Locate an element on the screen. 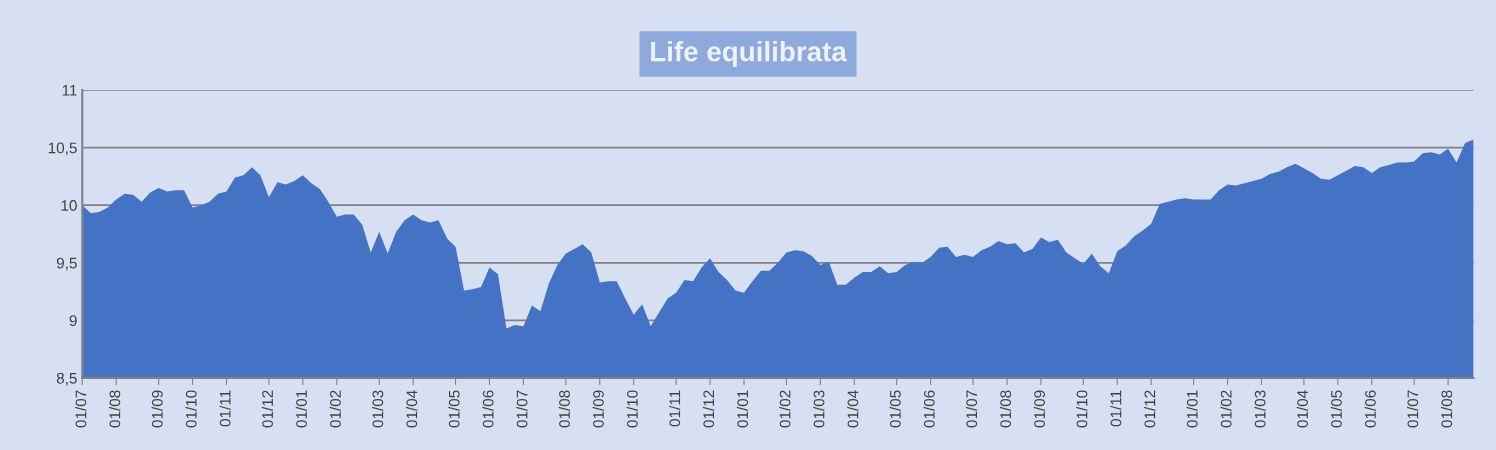  y-tick-label: 8,5 is located at coordinates (66, 379).